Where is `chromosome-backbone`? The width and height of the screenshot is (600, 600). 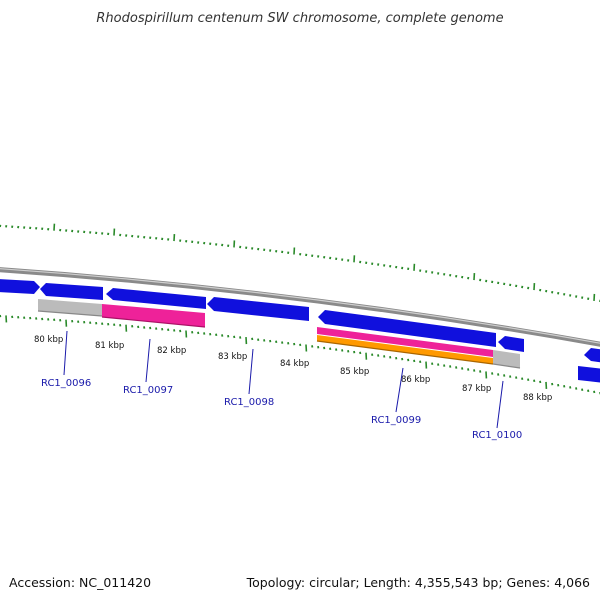
chromosome-backbone is located at coordinates (300, 307).